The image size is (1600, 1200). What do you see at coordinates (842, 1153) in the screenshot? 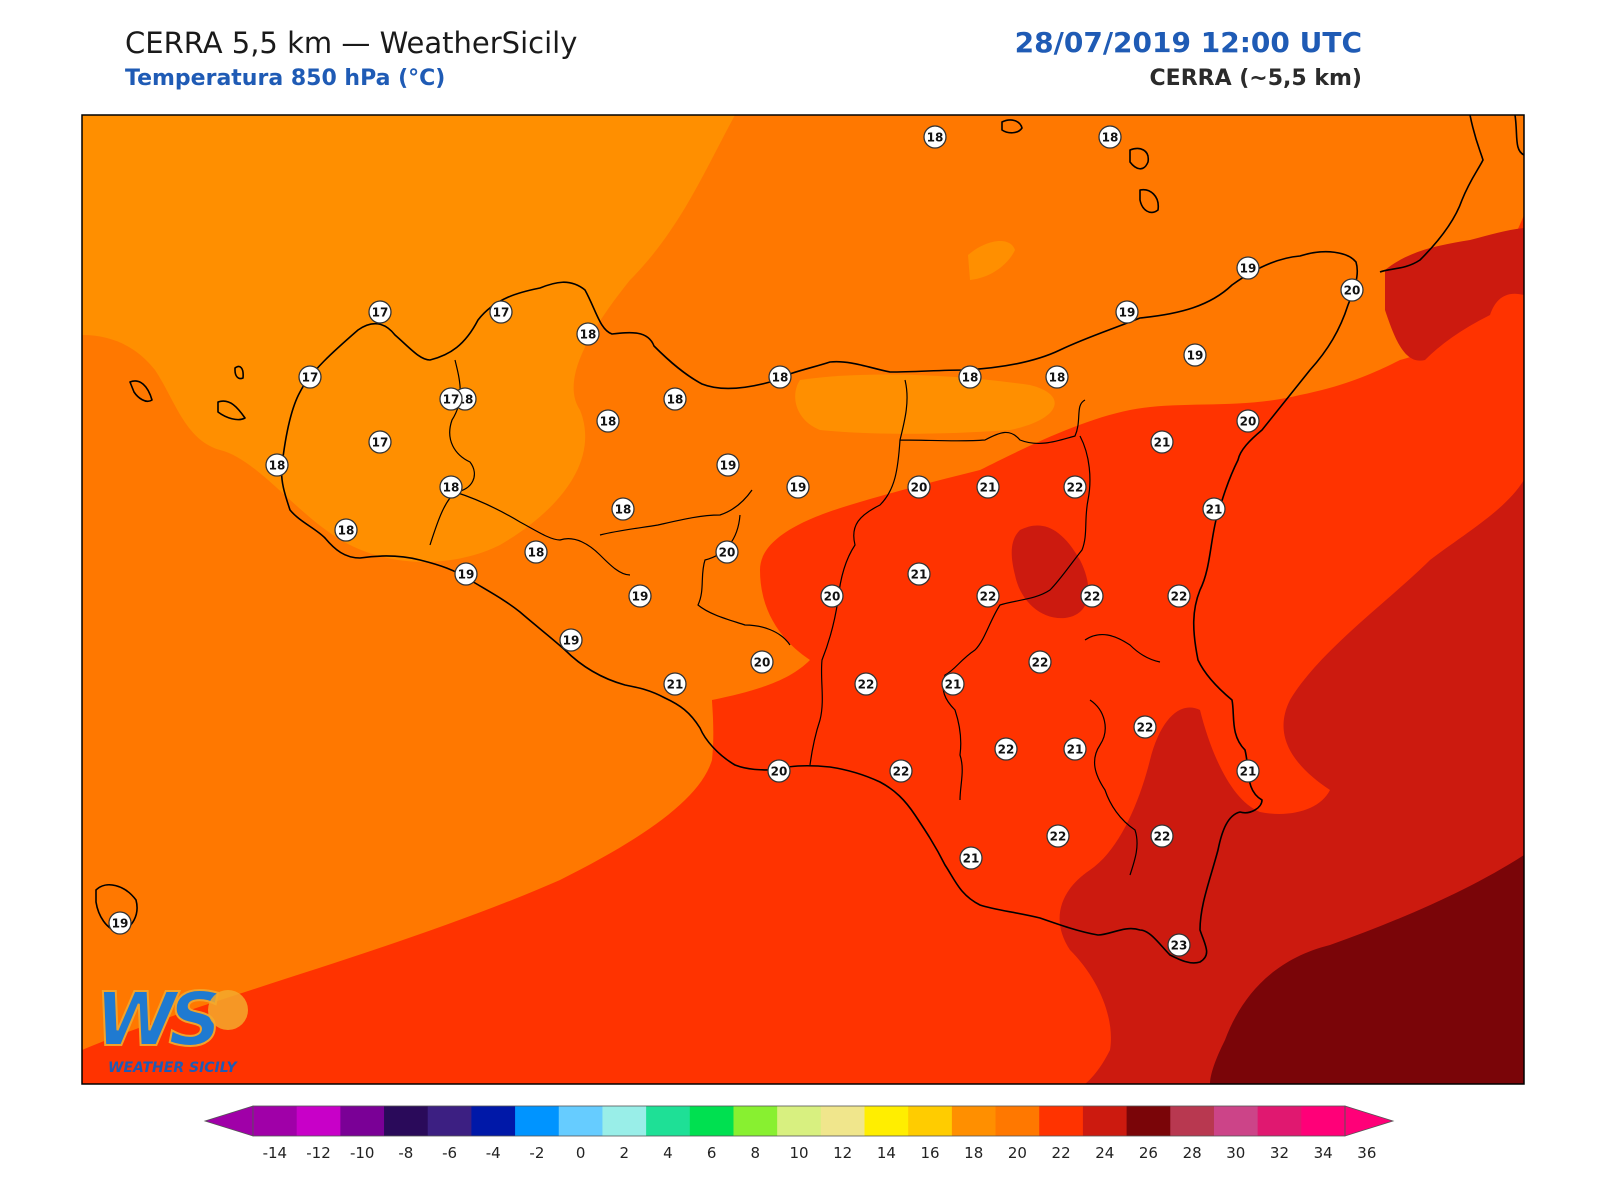
I see `colorbar-tick-label: 12` at bounding box center [842, 1153].